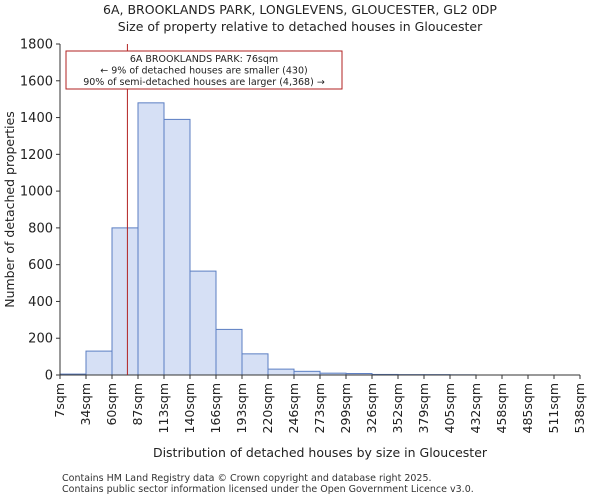  Describe the element at coordinates (241, 408) in the screenshot. I see `x-tick-label: 193sqm` at that location.